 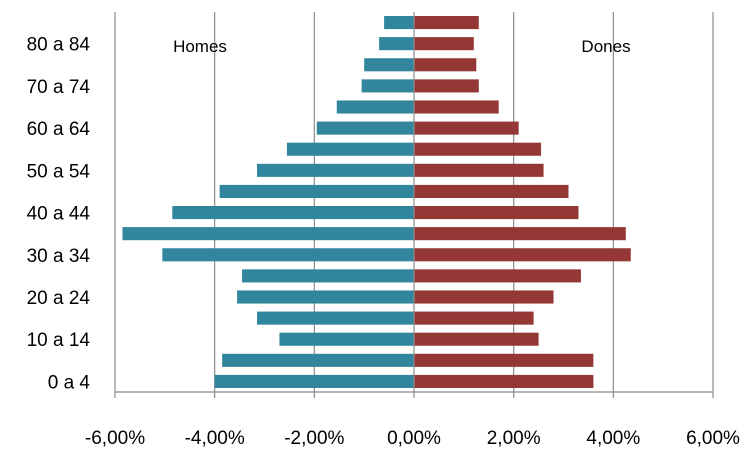 What do you see at coordinates (200, 46) in the screenshot?
I see `series-label-homes: Homes` at bounding box center [200, 46].